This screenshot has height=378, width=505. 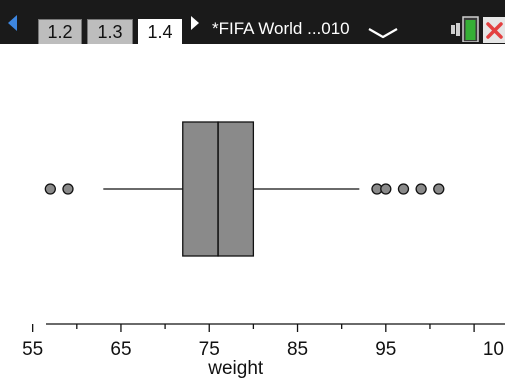 What do you see at coordinates (263, 342) in the screenshot?
I see `x-axis-ticks: 55 65 75 85 95 10` at bounding box center [263, 342].